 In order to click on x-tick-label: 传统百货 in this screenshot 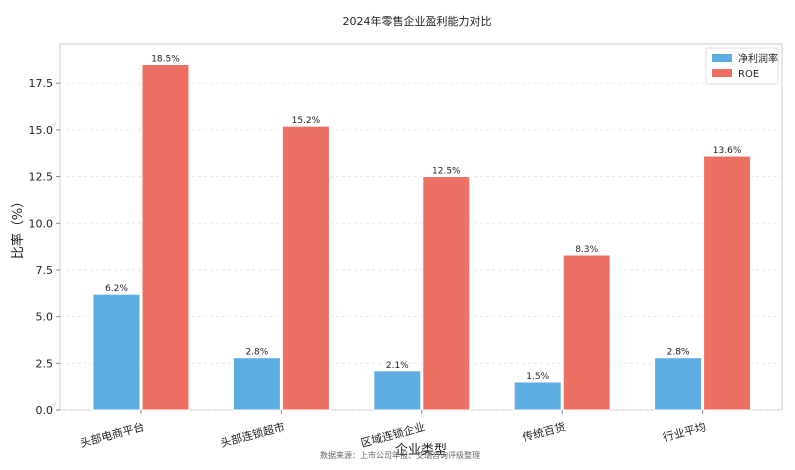, I will do `click(544, 431)`.